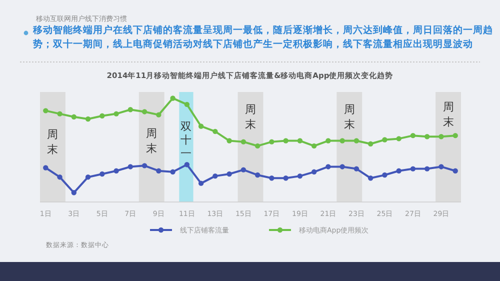 The height and width of the screenshot is (281, 500). I want to click on text: 移动智能终端用户在线下店铺的客流量呈现周一最低，随后逐渐增长，周六达到峰值，周日回落的一周趋势；双十一期间，线上电商促销活动对线下店铺也产生一定积极影响，线下客流量相应出现明显波动, so click(263, 38).